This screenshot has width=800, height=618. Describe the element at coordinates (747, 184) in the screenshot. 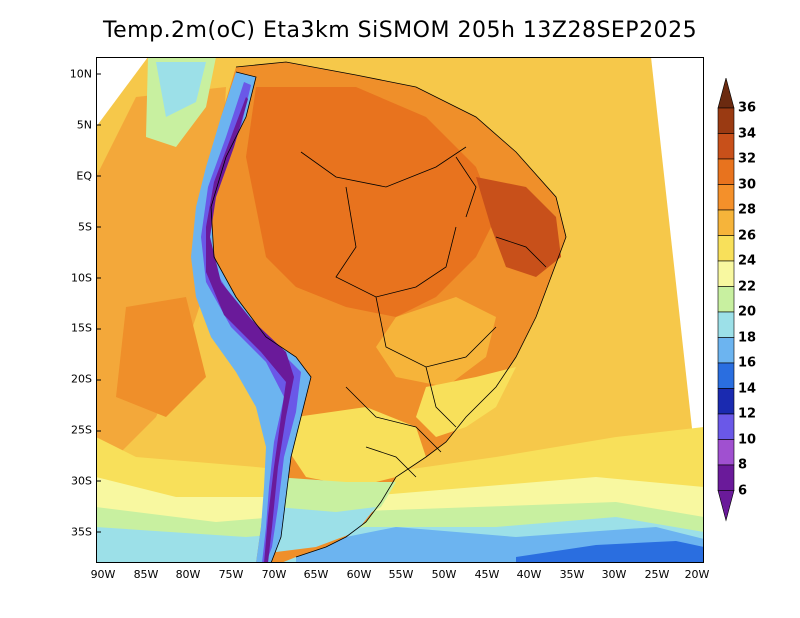

I see `colorbar-label: 30` at that location.